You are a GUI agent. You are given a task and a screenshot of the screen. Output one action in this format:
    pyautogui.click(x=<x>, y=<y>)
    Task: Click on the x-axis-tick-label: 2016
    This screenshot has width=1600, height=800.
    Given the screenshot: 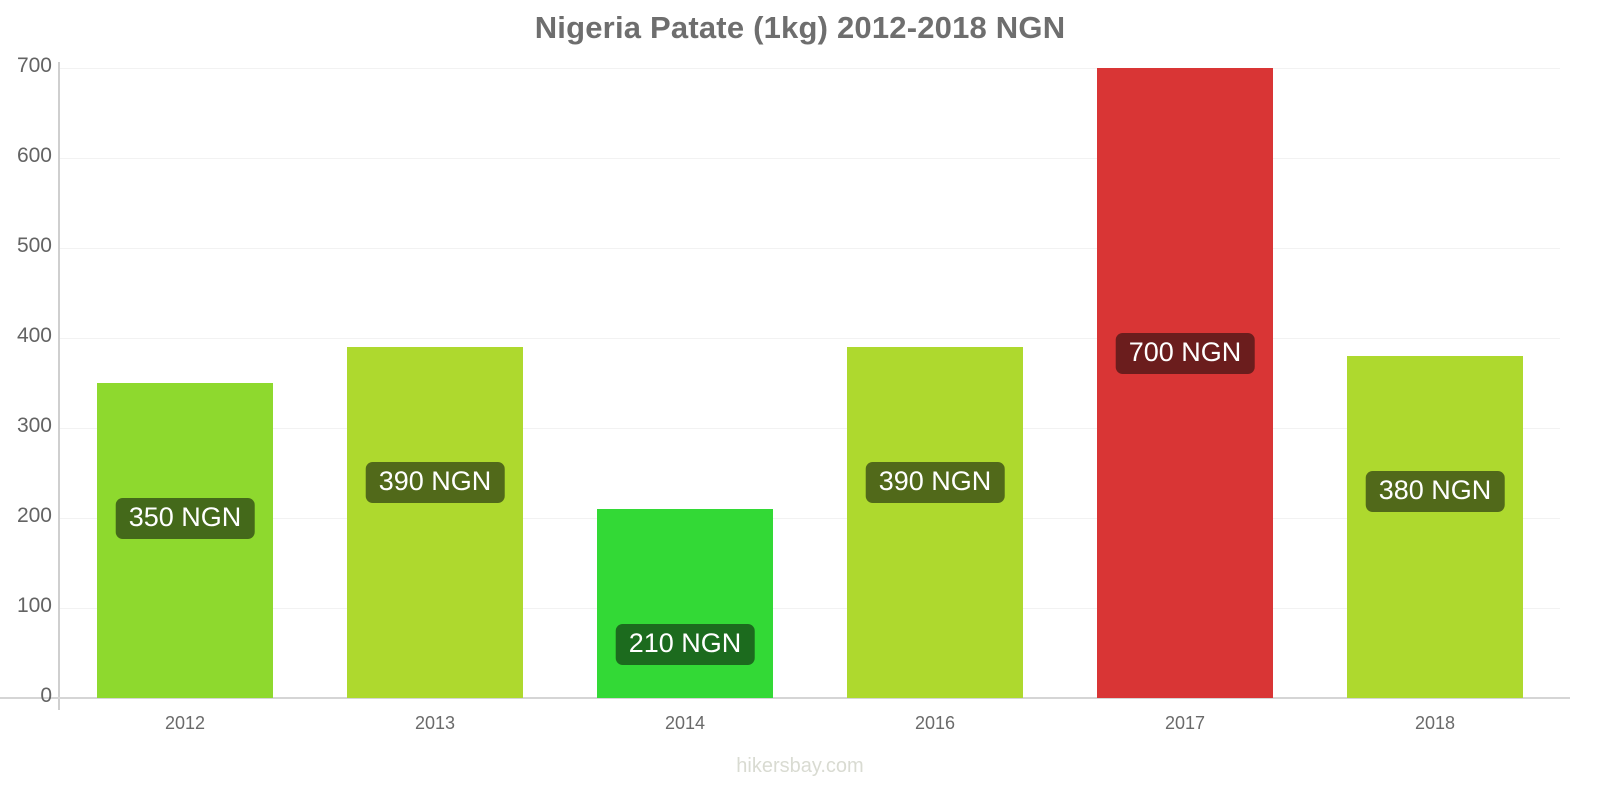 What is the action you would take?
    pyautogui.click(x=935, y=723)
    